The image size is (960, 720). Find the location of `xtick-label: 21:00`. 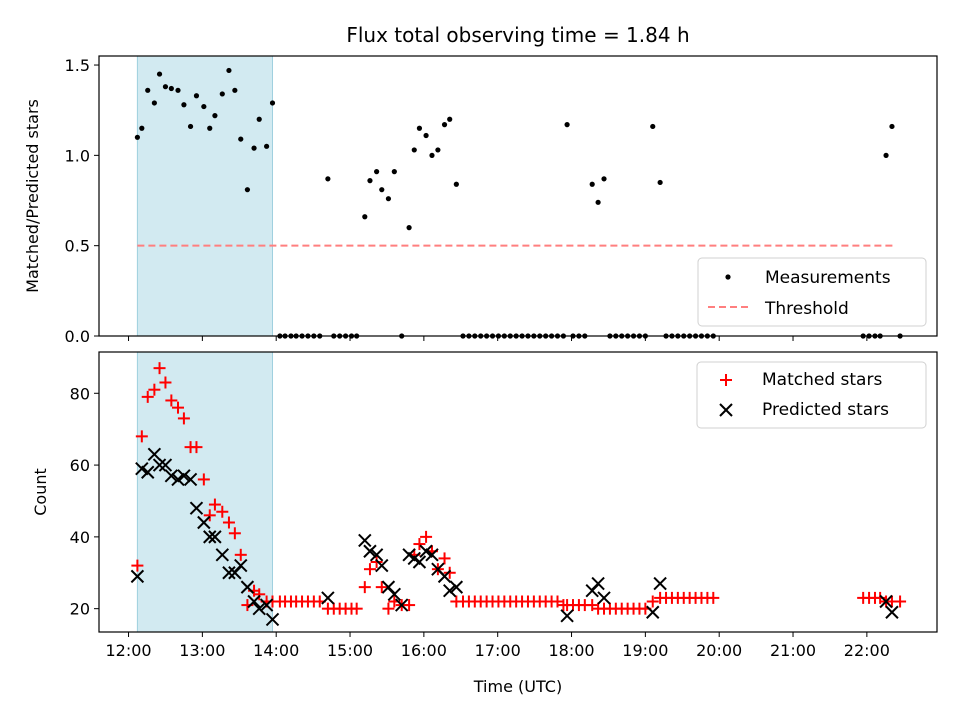

xtick-label: 21:00 is located at coordinates (793, 650).